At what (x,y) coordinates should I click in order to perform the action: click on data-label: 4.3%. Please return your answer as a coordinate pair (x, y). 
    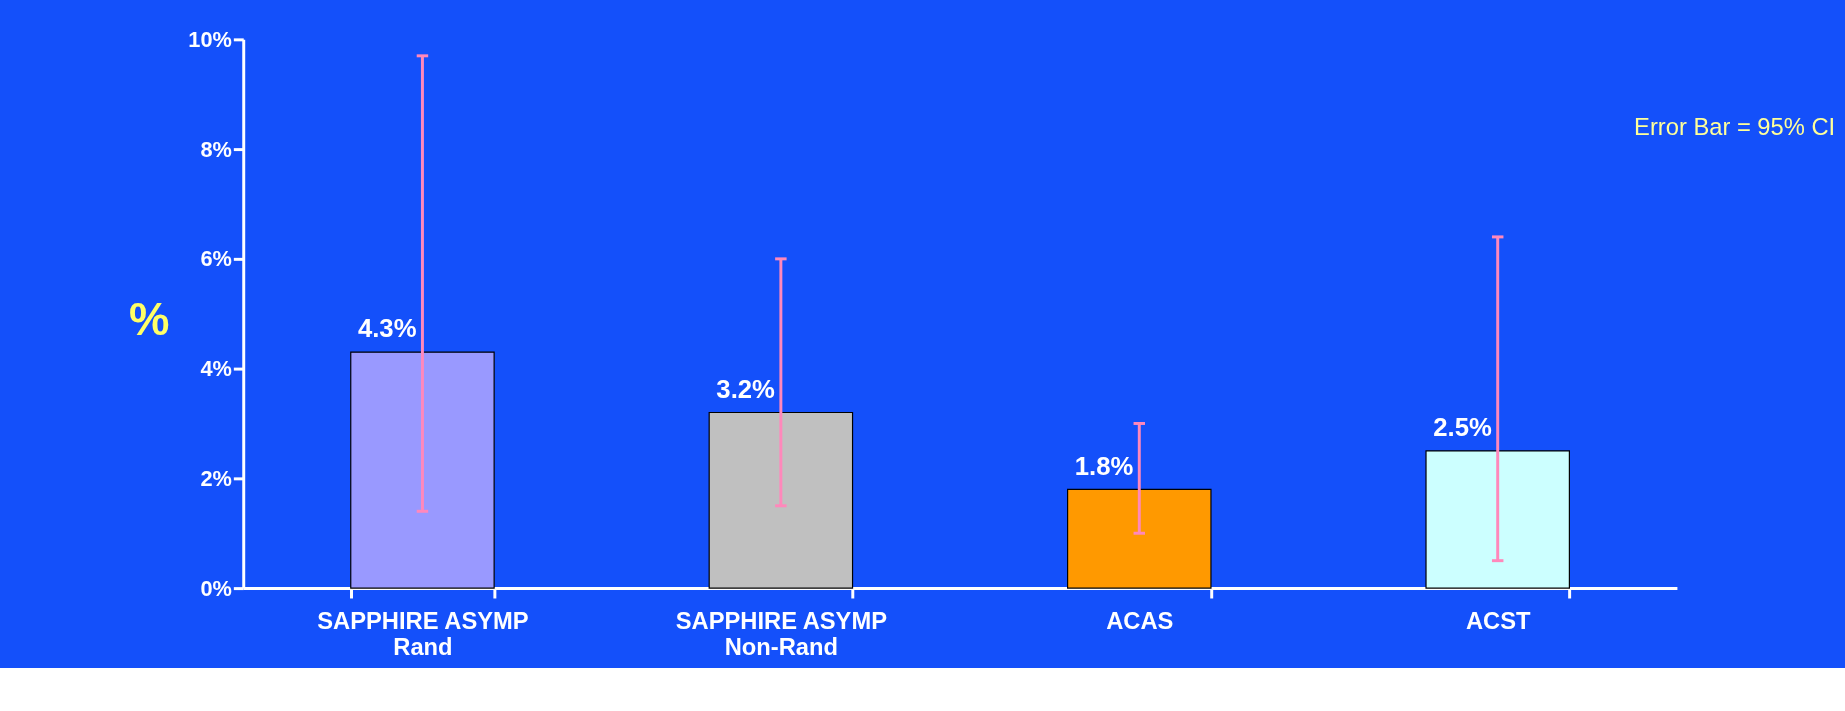
    Looking at the image, I should click on (387, 328).